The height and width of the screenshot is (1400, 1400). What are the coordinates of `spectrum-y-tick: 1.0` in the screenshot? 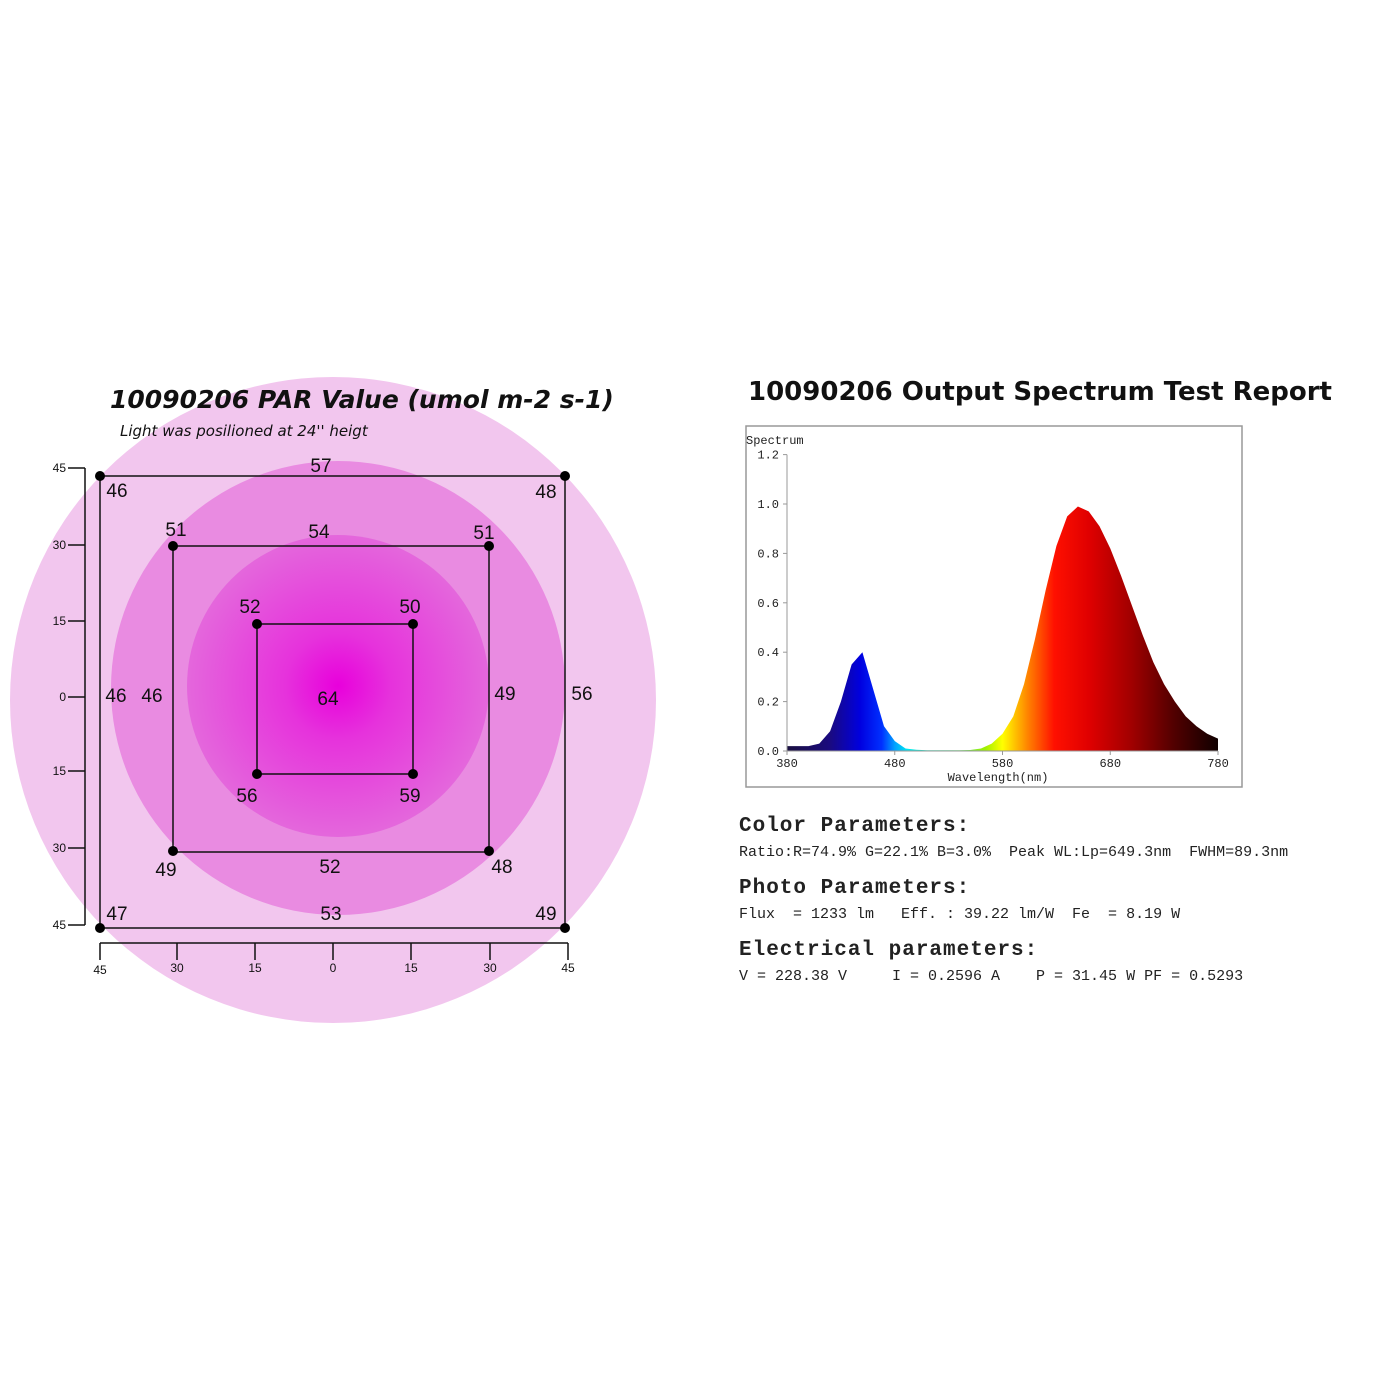 It's located at (768, 505).